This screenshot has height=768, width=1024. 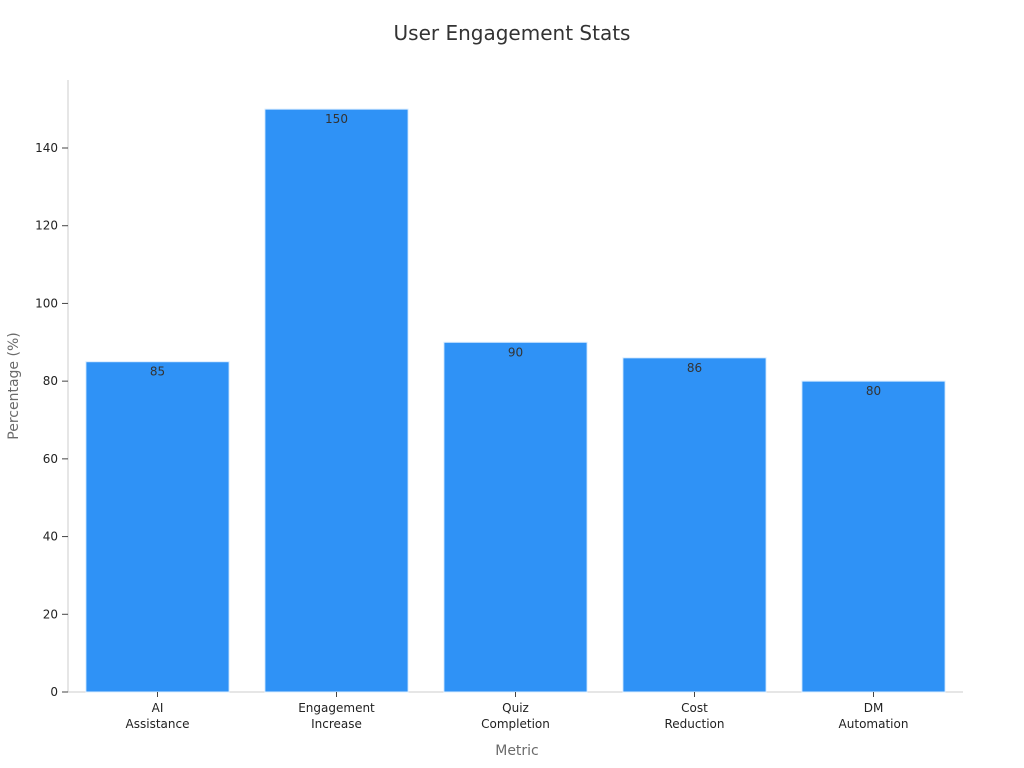 I want to click on data-label: 85, so click(x=157, y=372).